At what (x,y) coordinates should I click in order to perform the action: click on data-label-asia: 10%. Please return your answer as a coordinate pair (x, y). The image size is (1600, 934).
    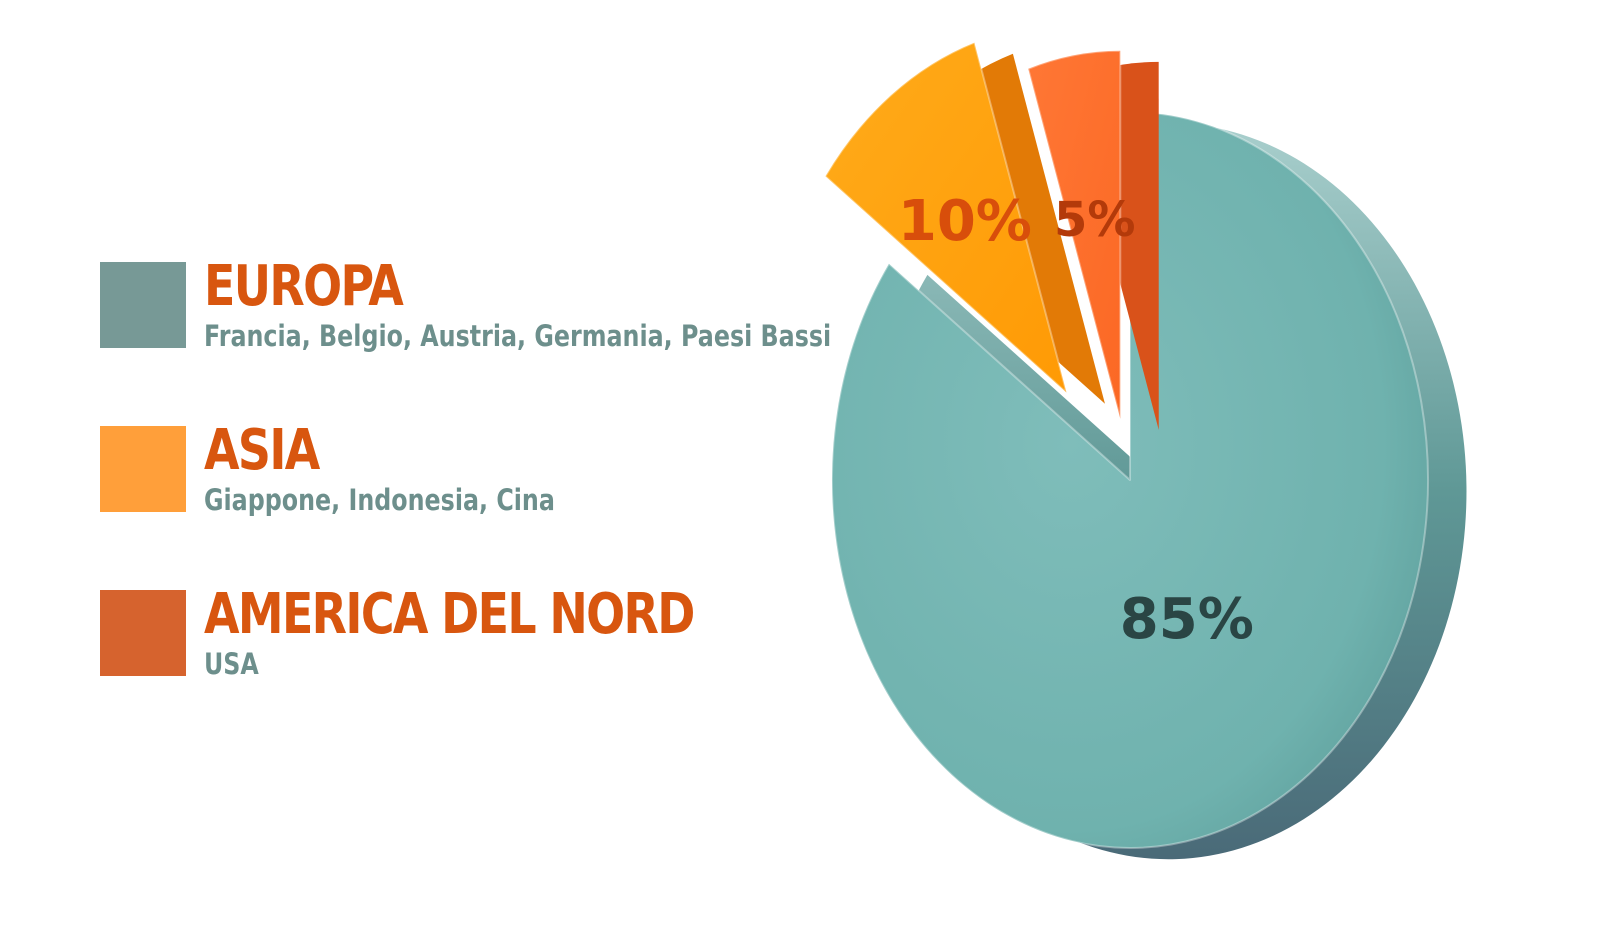
    Looking at the image, I should click on (965, 221).